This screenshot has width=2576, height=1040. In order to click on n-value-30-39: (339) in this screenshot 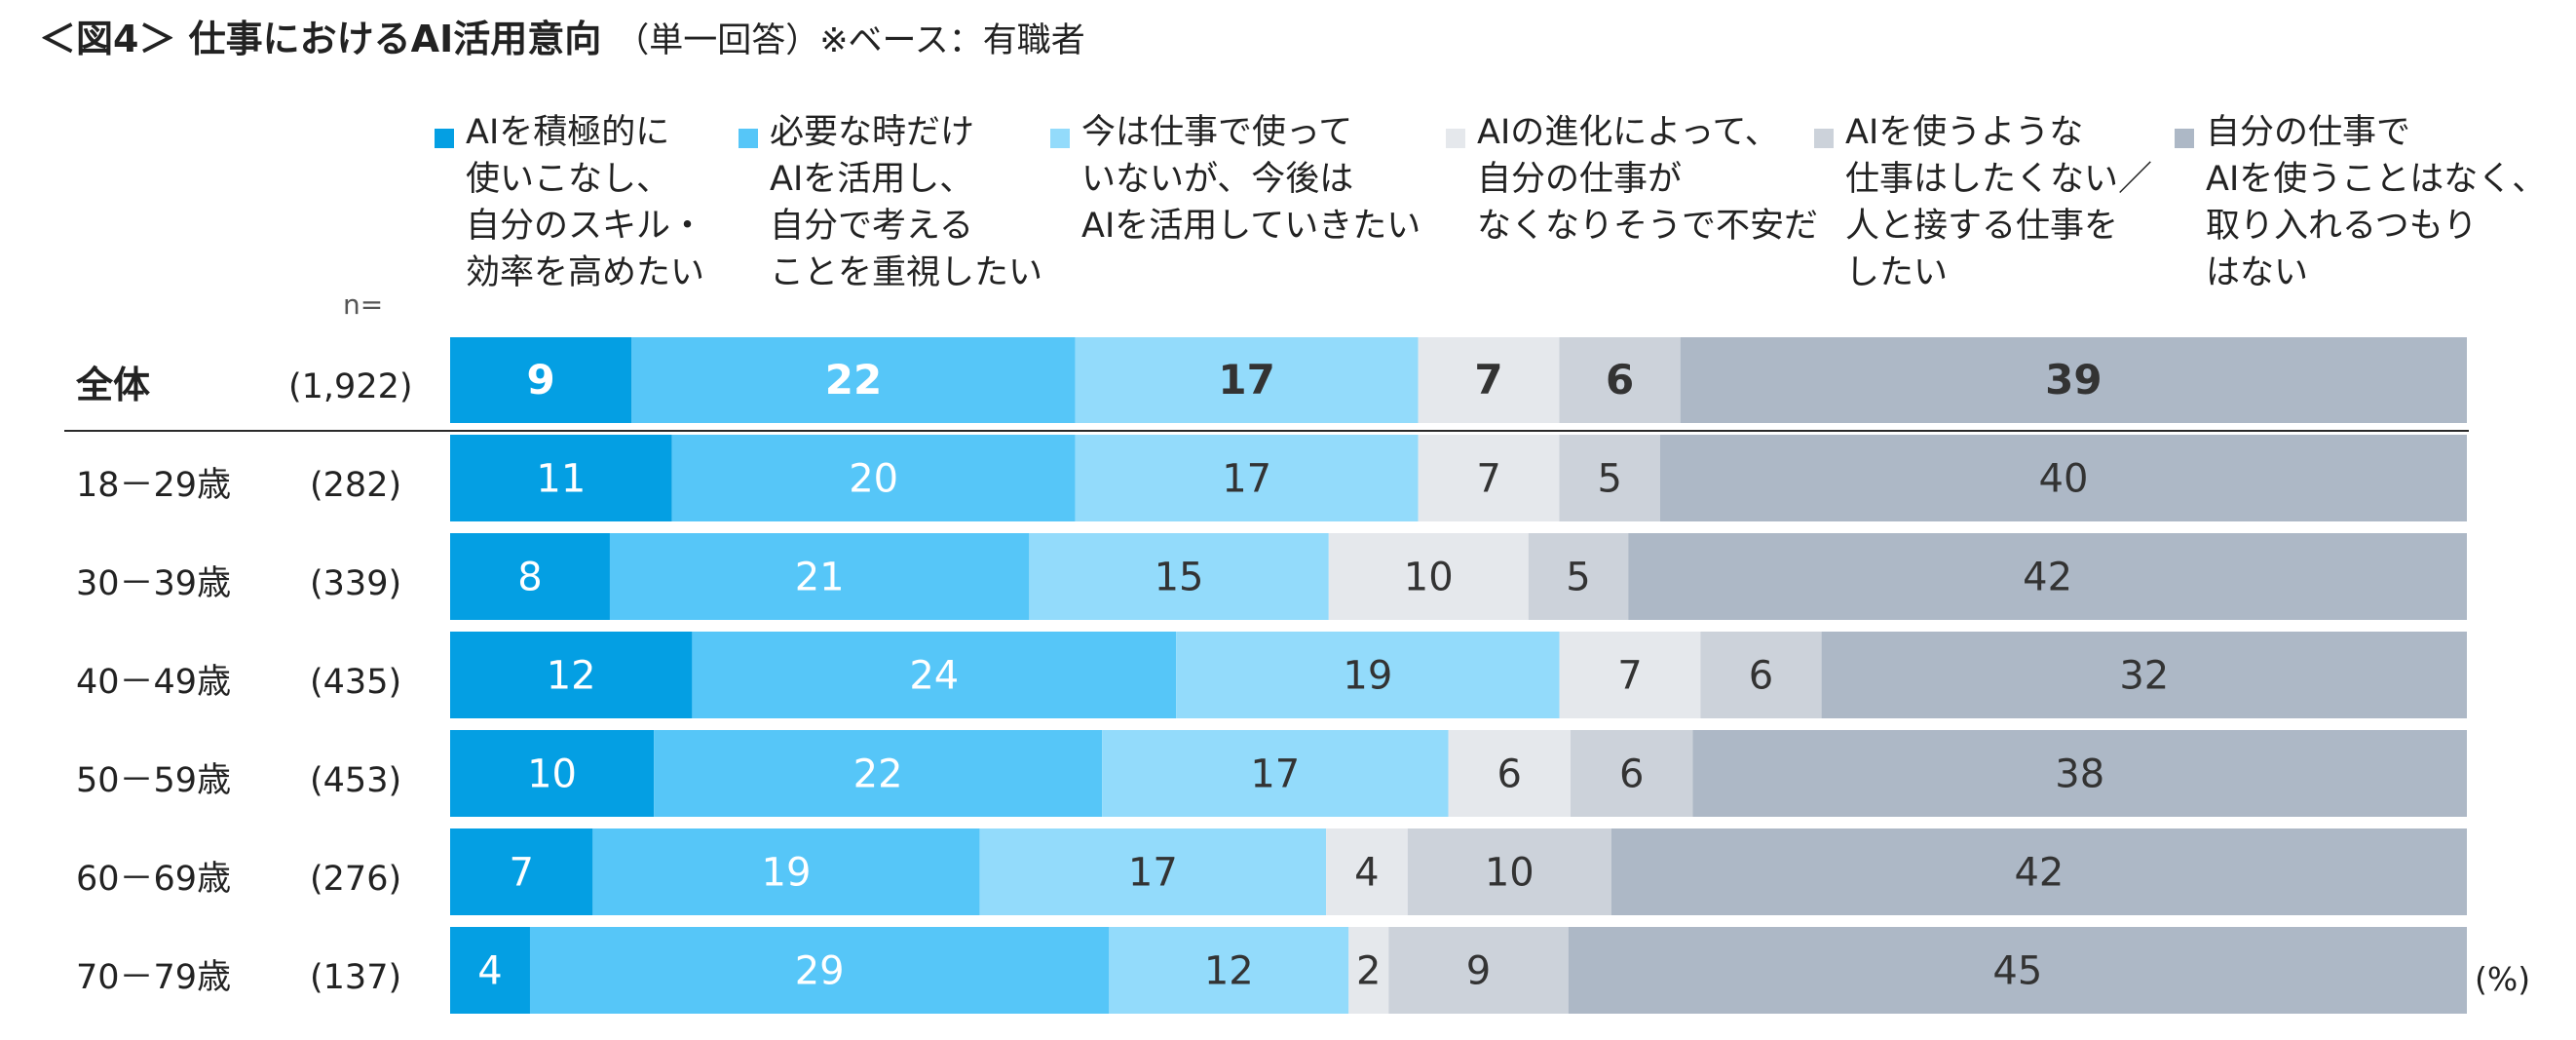, I will do `click(356, 583)`.